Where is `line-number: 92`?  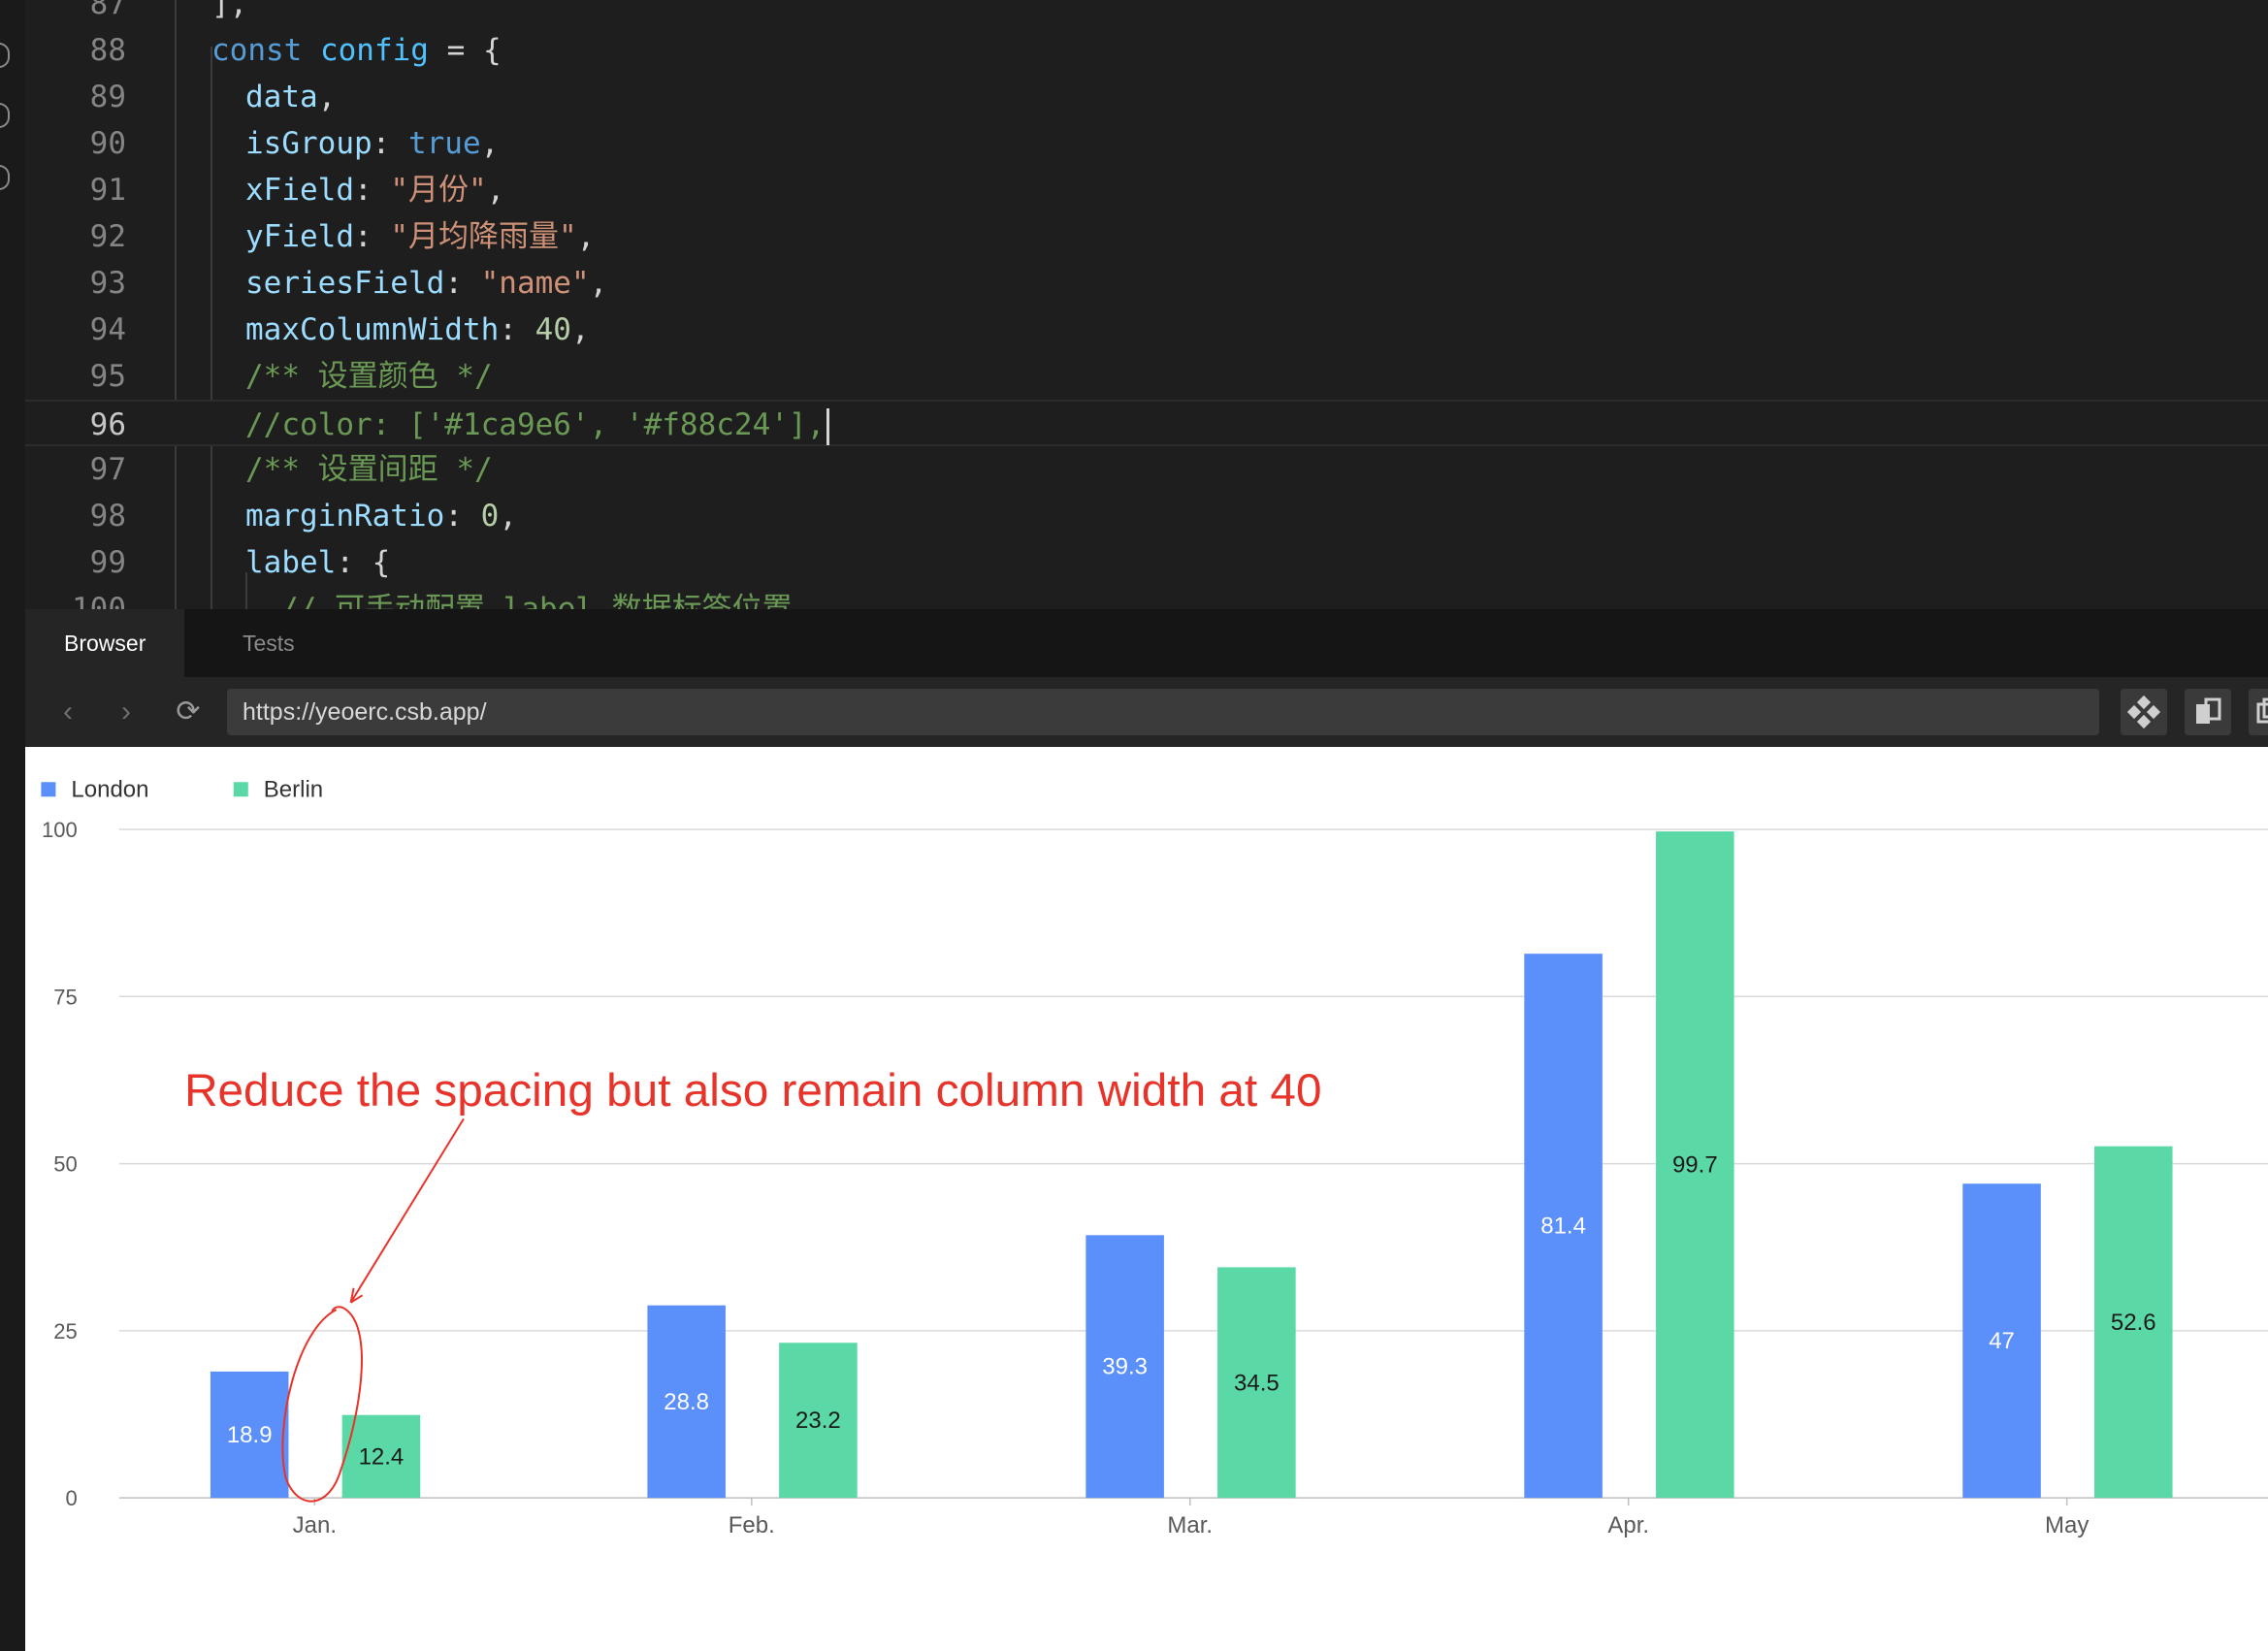 line-number: 92 is located at coordinates (107, 236).